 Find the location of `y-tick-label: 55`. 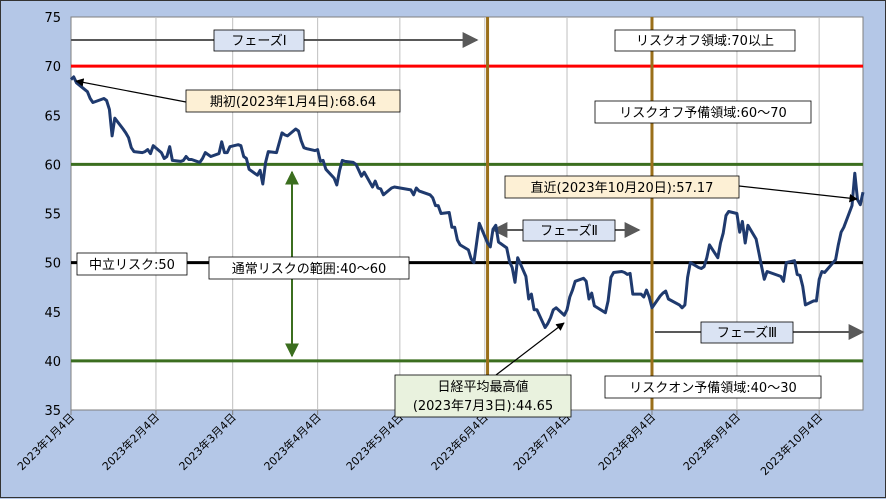

y-tick-label: 55 is located at coordinates (52, 215).